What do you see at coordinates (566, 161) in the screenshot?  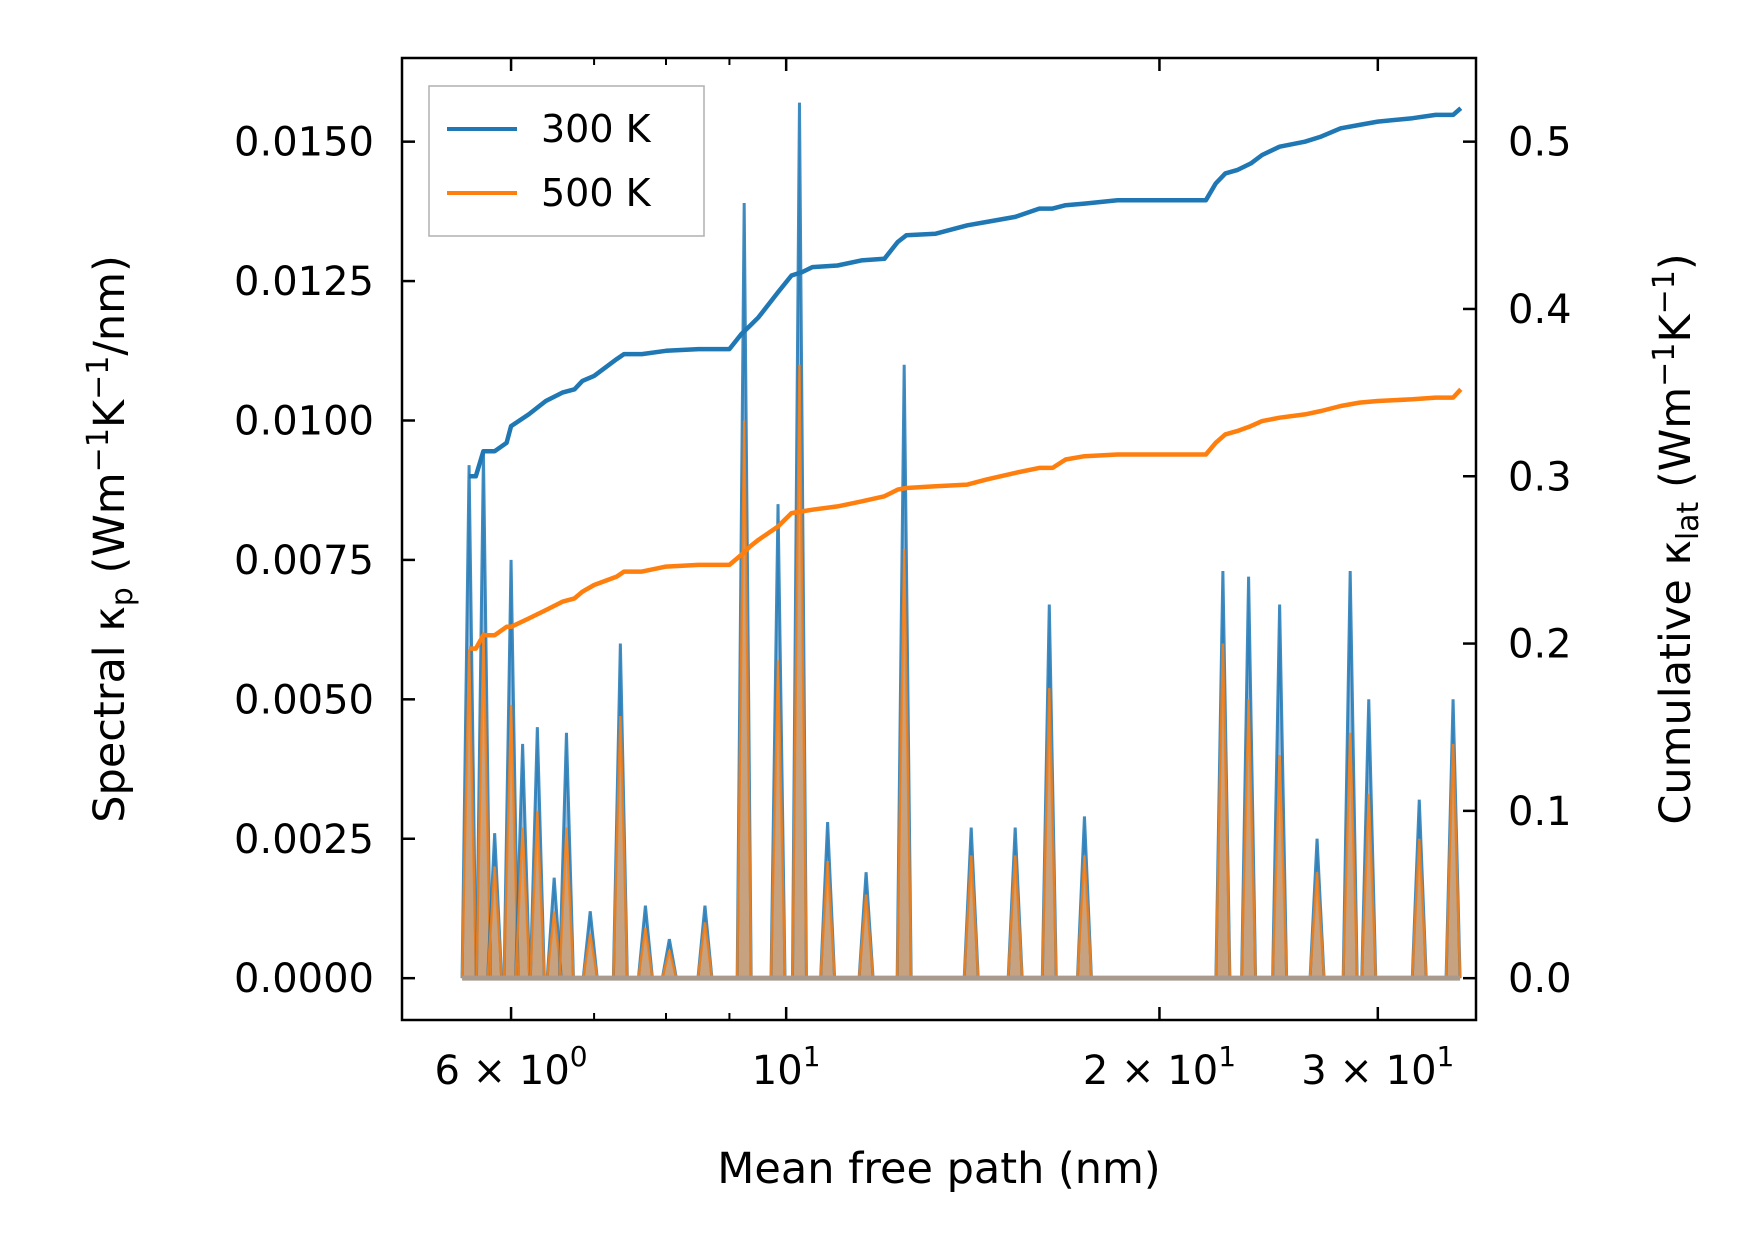 I see `legend-box` at bounding box center [566, 161].